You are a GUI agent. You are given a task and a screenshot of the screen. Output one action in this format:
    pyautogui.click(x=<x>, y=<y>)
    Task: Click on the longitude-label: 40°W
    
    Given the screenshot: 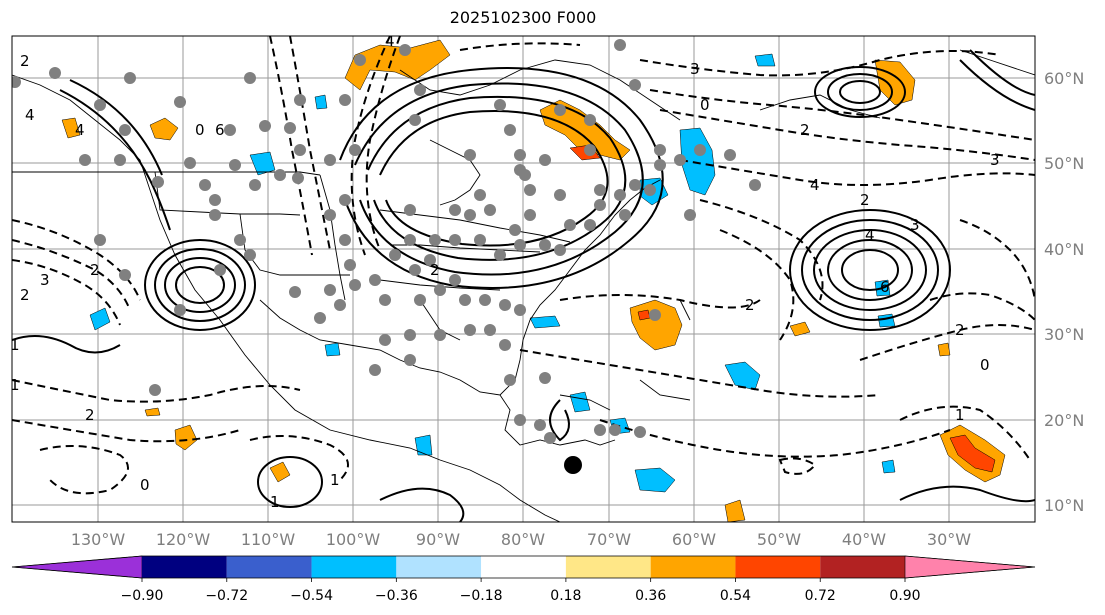 What is the action you would take?
    pyautogui.click(x=864, y=539)
    